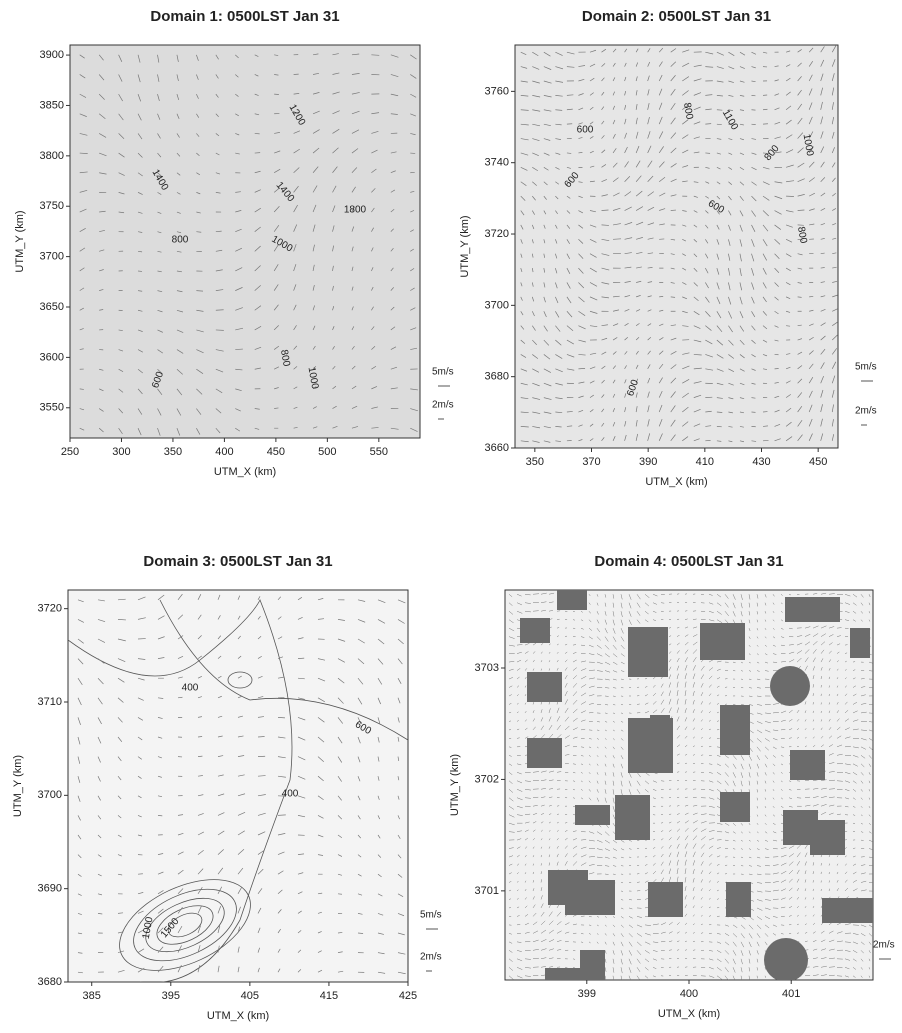 The width and height of the screenshot is (902, 1033). What do you see at coordinates (121, 452) in the screenshot?
I see `x-tick-label: 300` at bounding box center [121, 452].